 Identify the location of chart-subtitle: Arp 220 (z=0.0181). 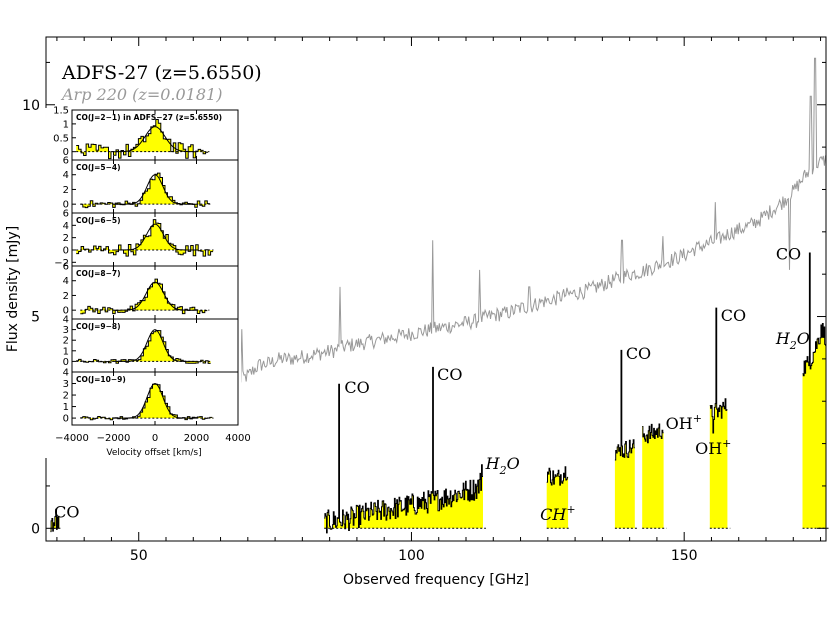
(141, 94).